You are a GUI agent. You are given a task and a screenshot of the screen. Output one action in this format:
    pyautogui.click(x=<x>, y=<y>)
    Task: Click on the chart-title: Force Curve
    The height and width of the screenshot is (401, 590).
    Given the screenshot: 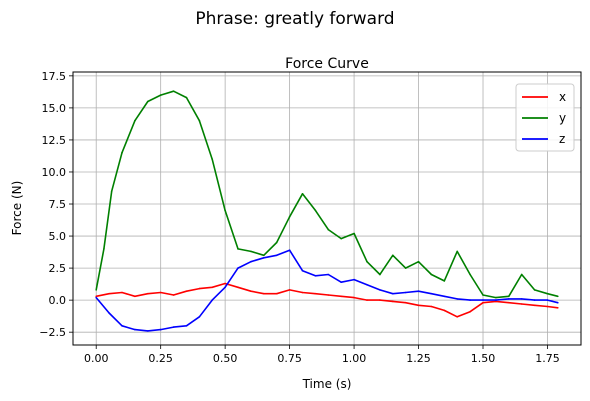 What is the action you would take?
    pyautogui.click(x=327, y=64)
    